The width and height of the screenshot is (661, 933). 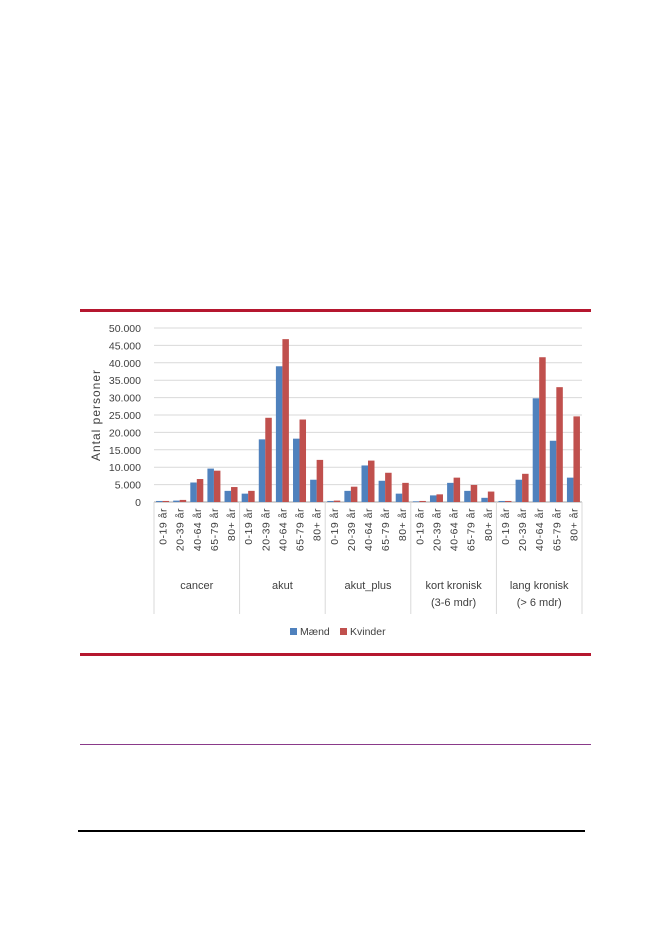 I want to click on thin-rule, so click(x=335, y=744).